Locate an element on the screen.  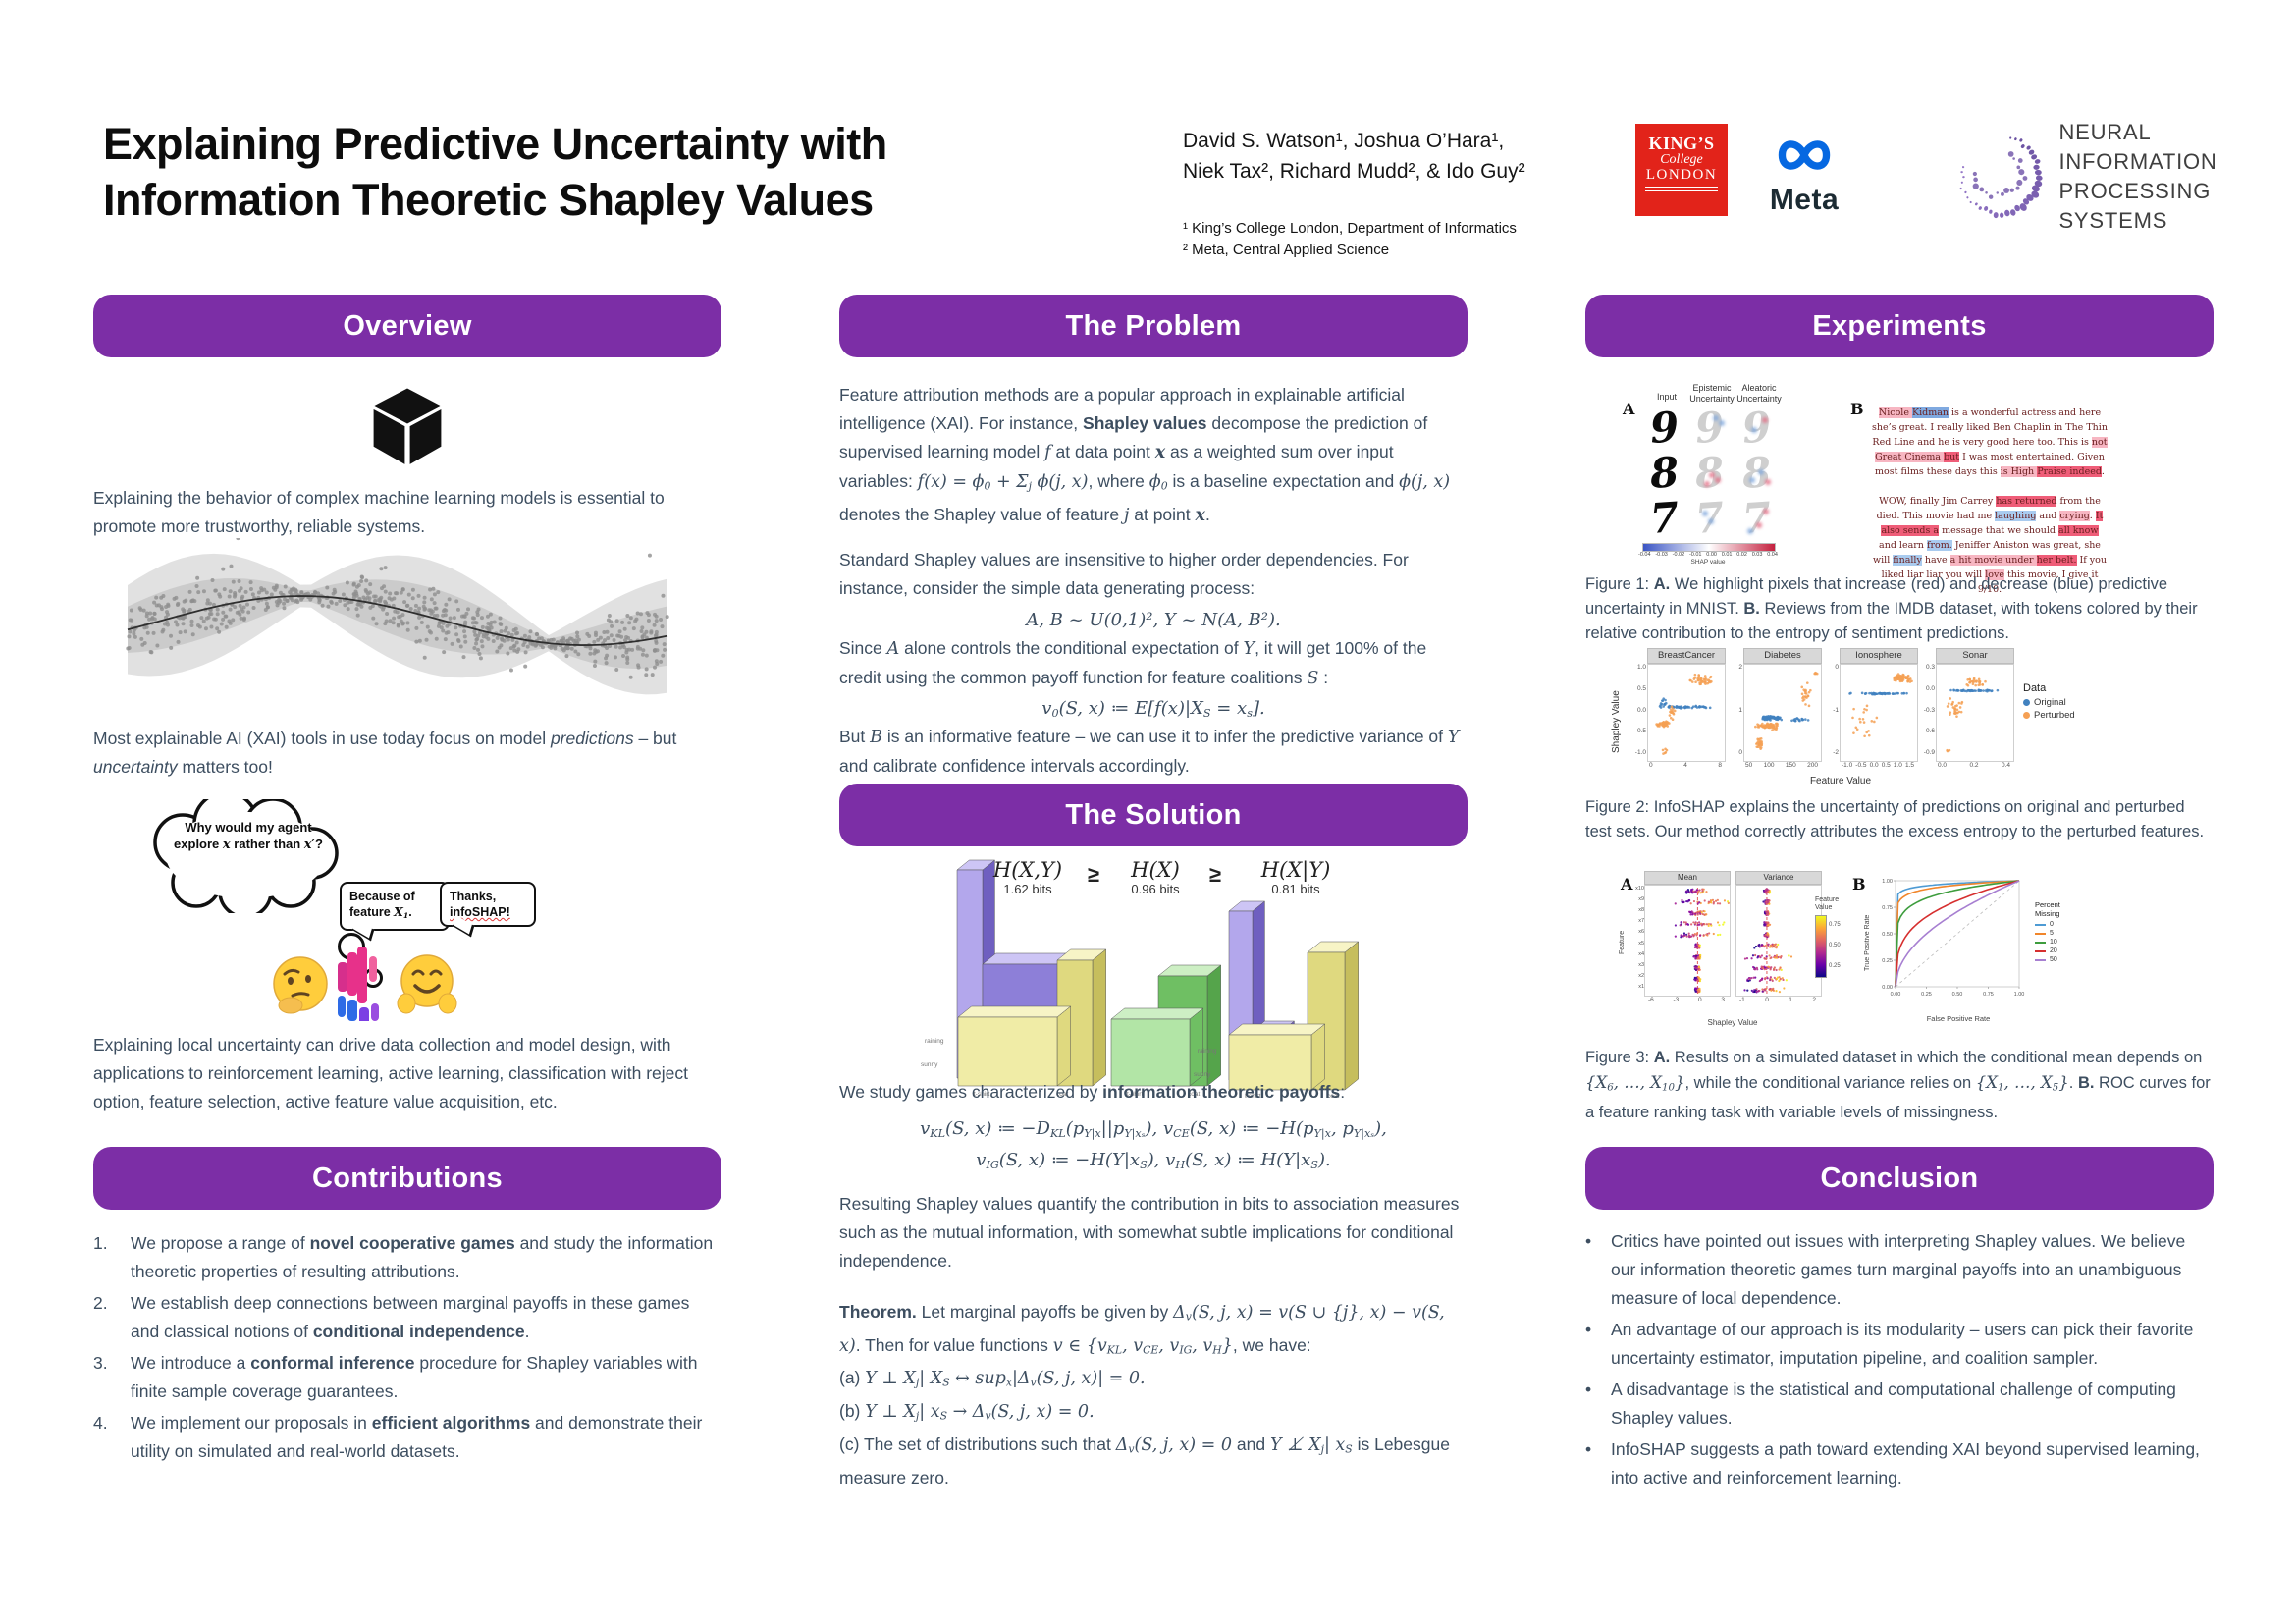
figure1-panel-b-label: B is located at coordinates (1857, 409).